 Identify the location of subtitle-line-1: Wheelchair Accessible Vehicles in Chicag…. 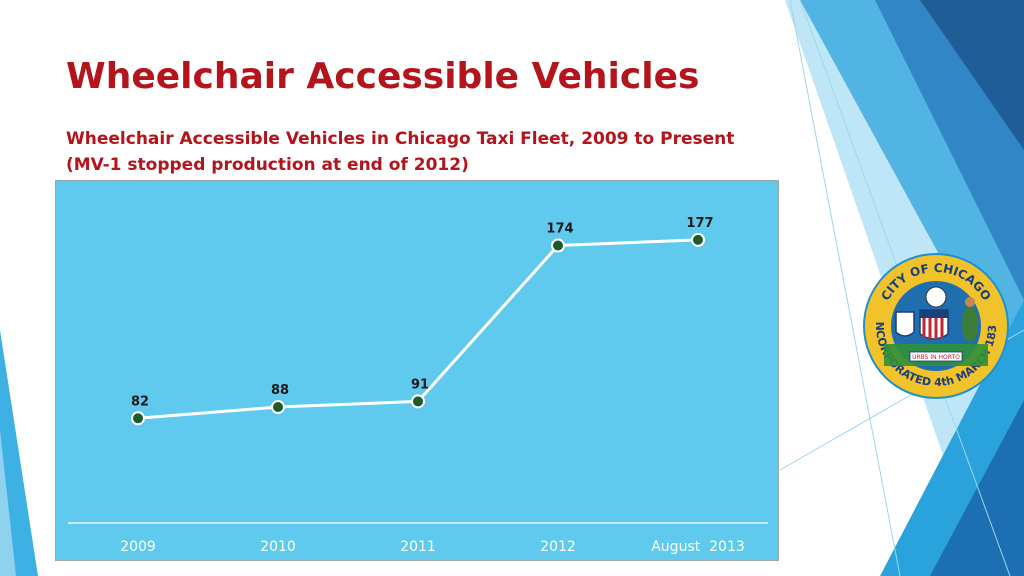
(400, 139).